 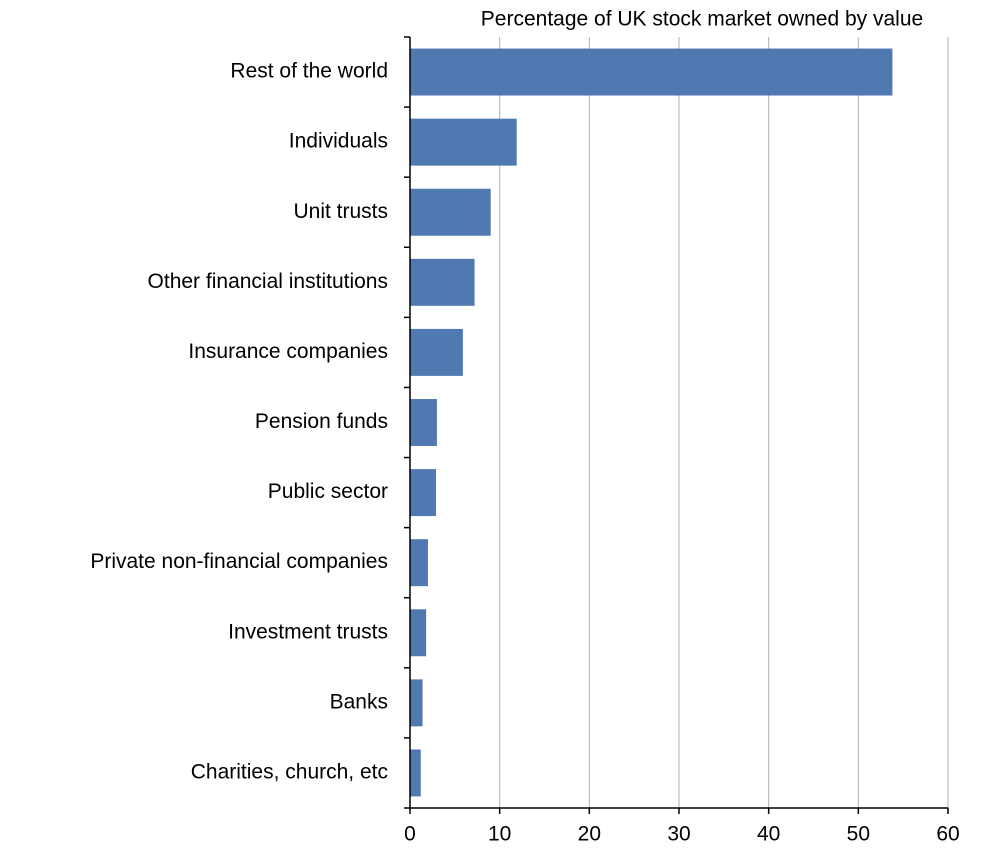 What do you see at coordinates (858, 834) in the screenshot?
I see `x-tick-label: 50` at bounding box center [858, 834].